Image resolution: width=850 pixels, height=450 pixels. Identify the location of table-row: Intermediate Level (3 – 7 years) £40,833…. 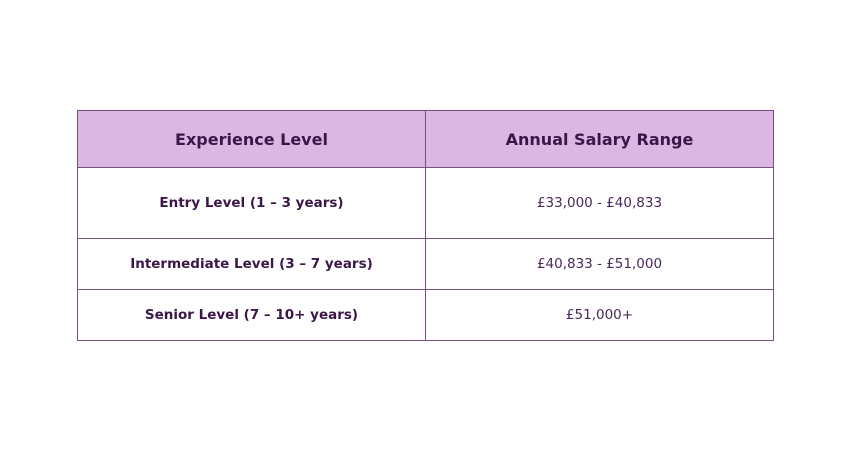
(425, 264).